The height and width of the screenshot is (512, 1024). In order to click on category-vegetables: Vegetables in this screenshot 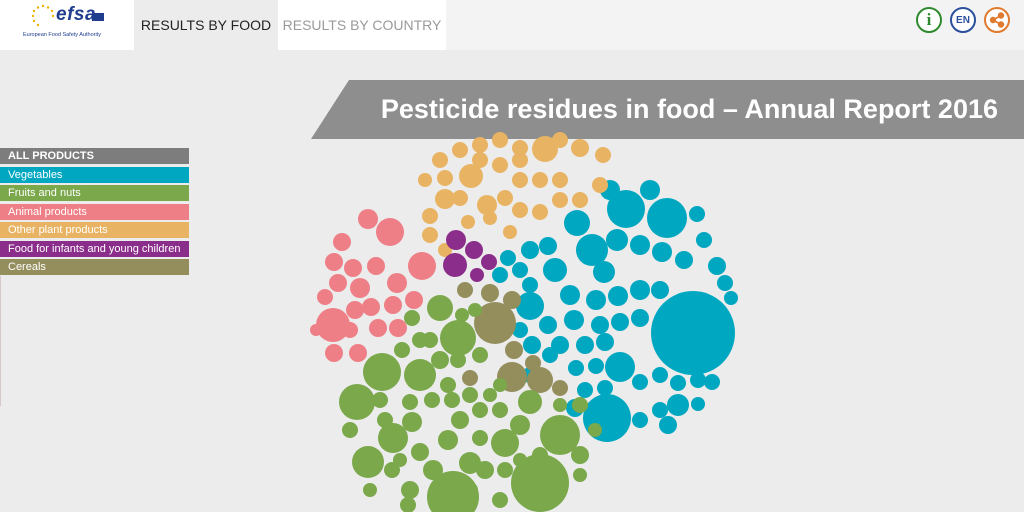, I will do `click(94, 174)`.